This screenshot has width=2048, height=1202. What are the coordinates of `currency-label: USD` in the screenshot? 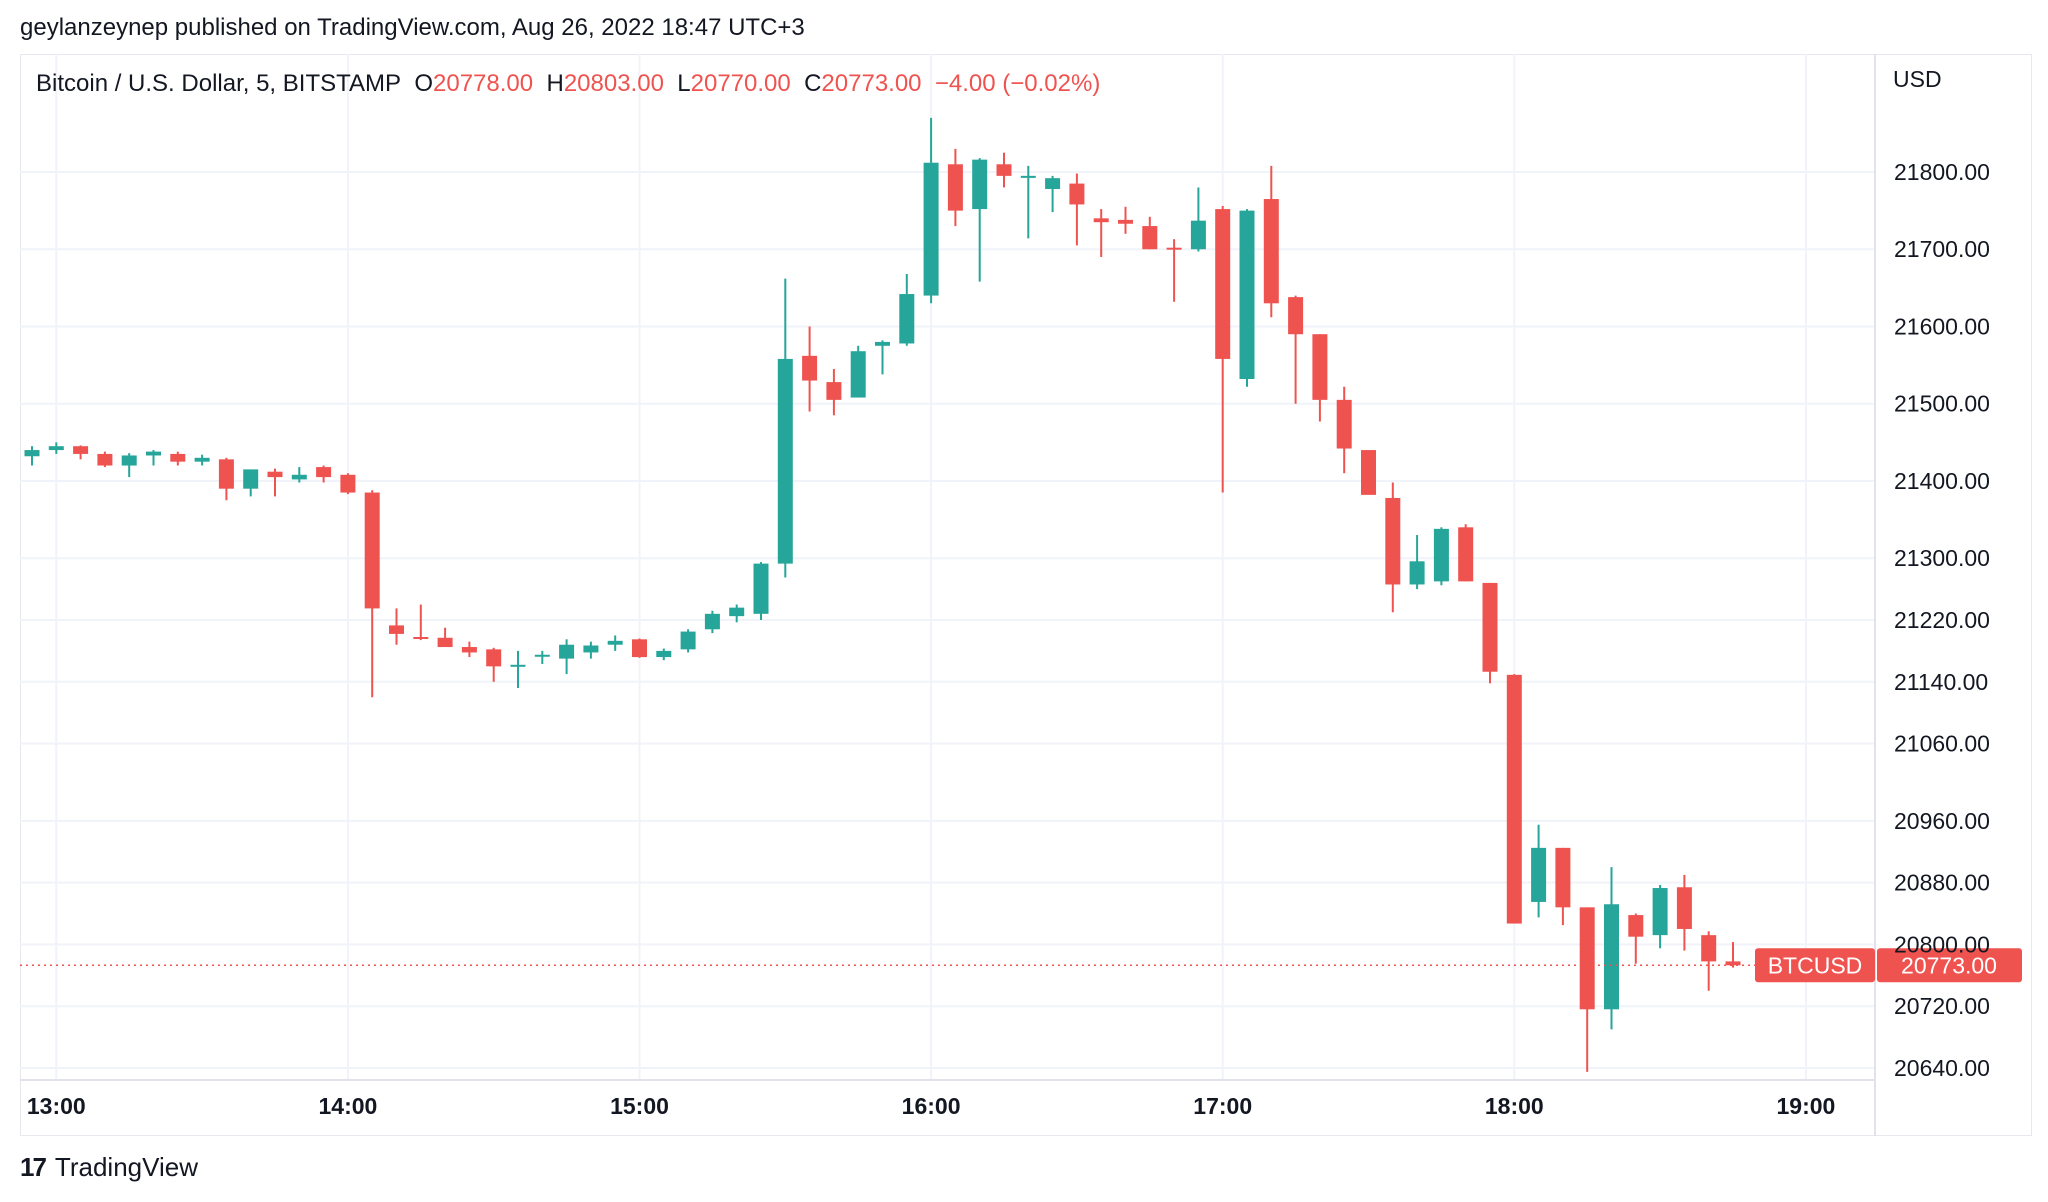 It's located at (1917, 79).